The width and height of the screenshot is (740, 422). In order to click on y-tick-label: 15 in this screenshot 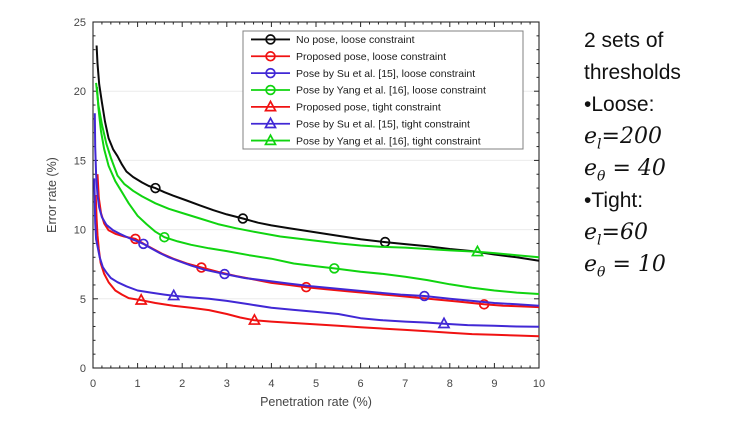, I will do `click(80, 161)`.